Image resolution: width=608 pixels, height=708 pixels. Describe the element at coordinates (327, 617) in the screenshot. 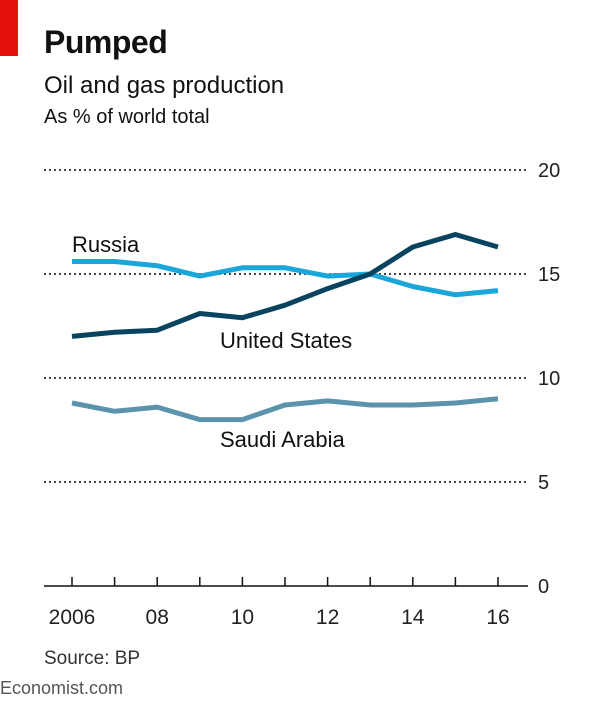

I see `x-tick-label-2012: 12` at that location.